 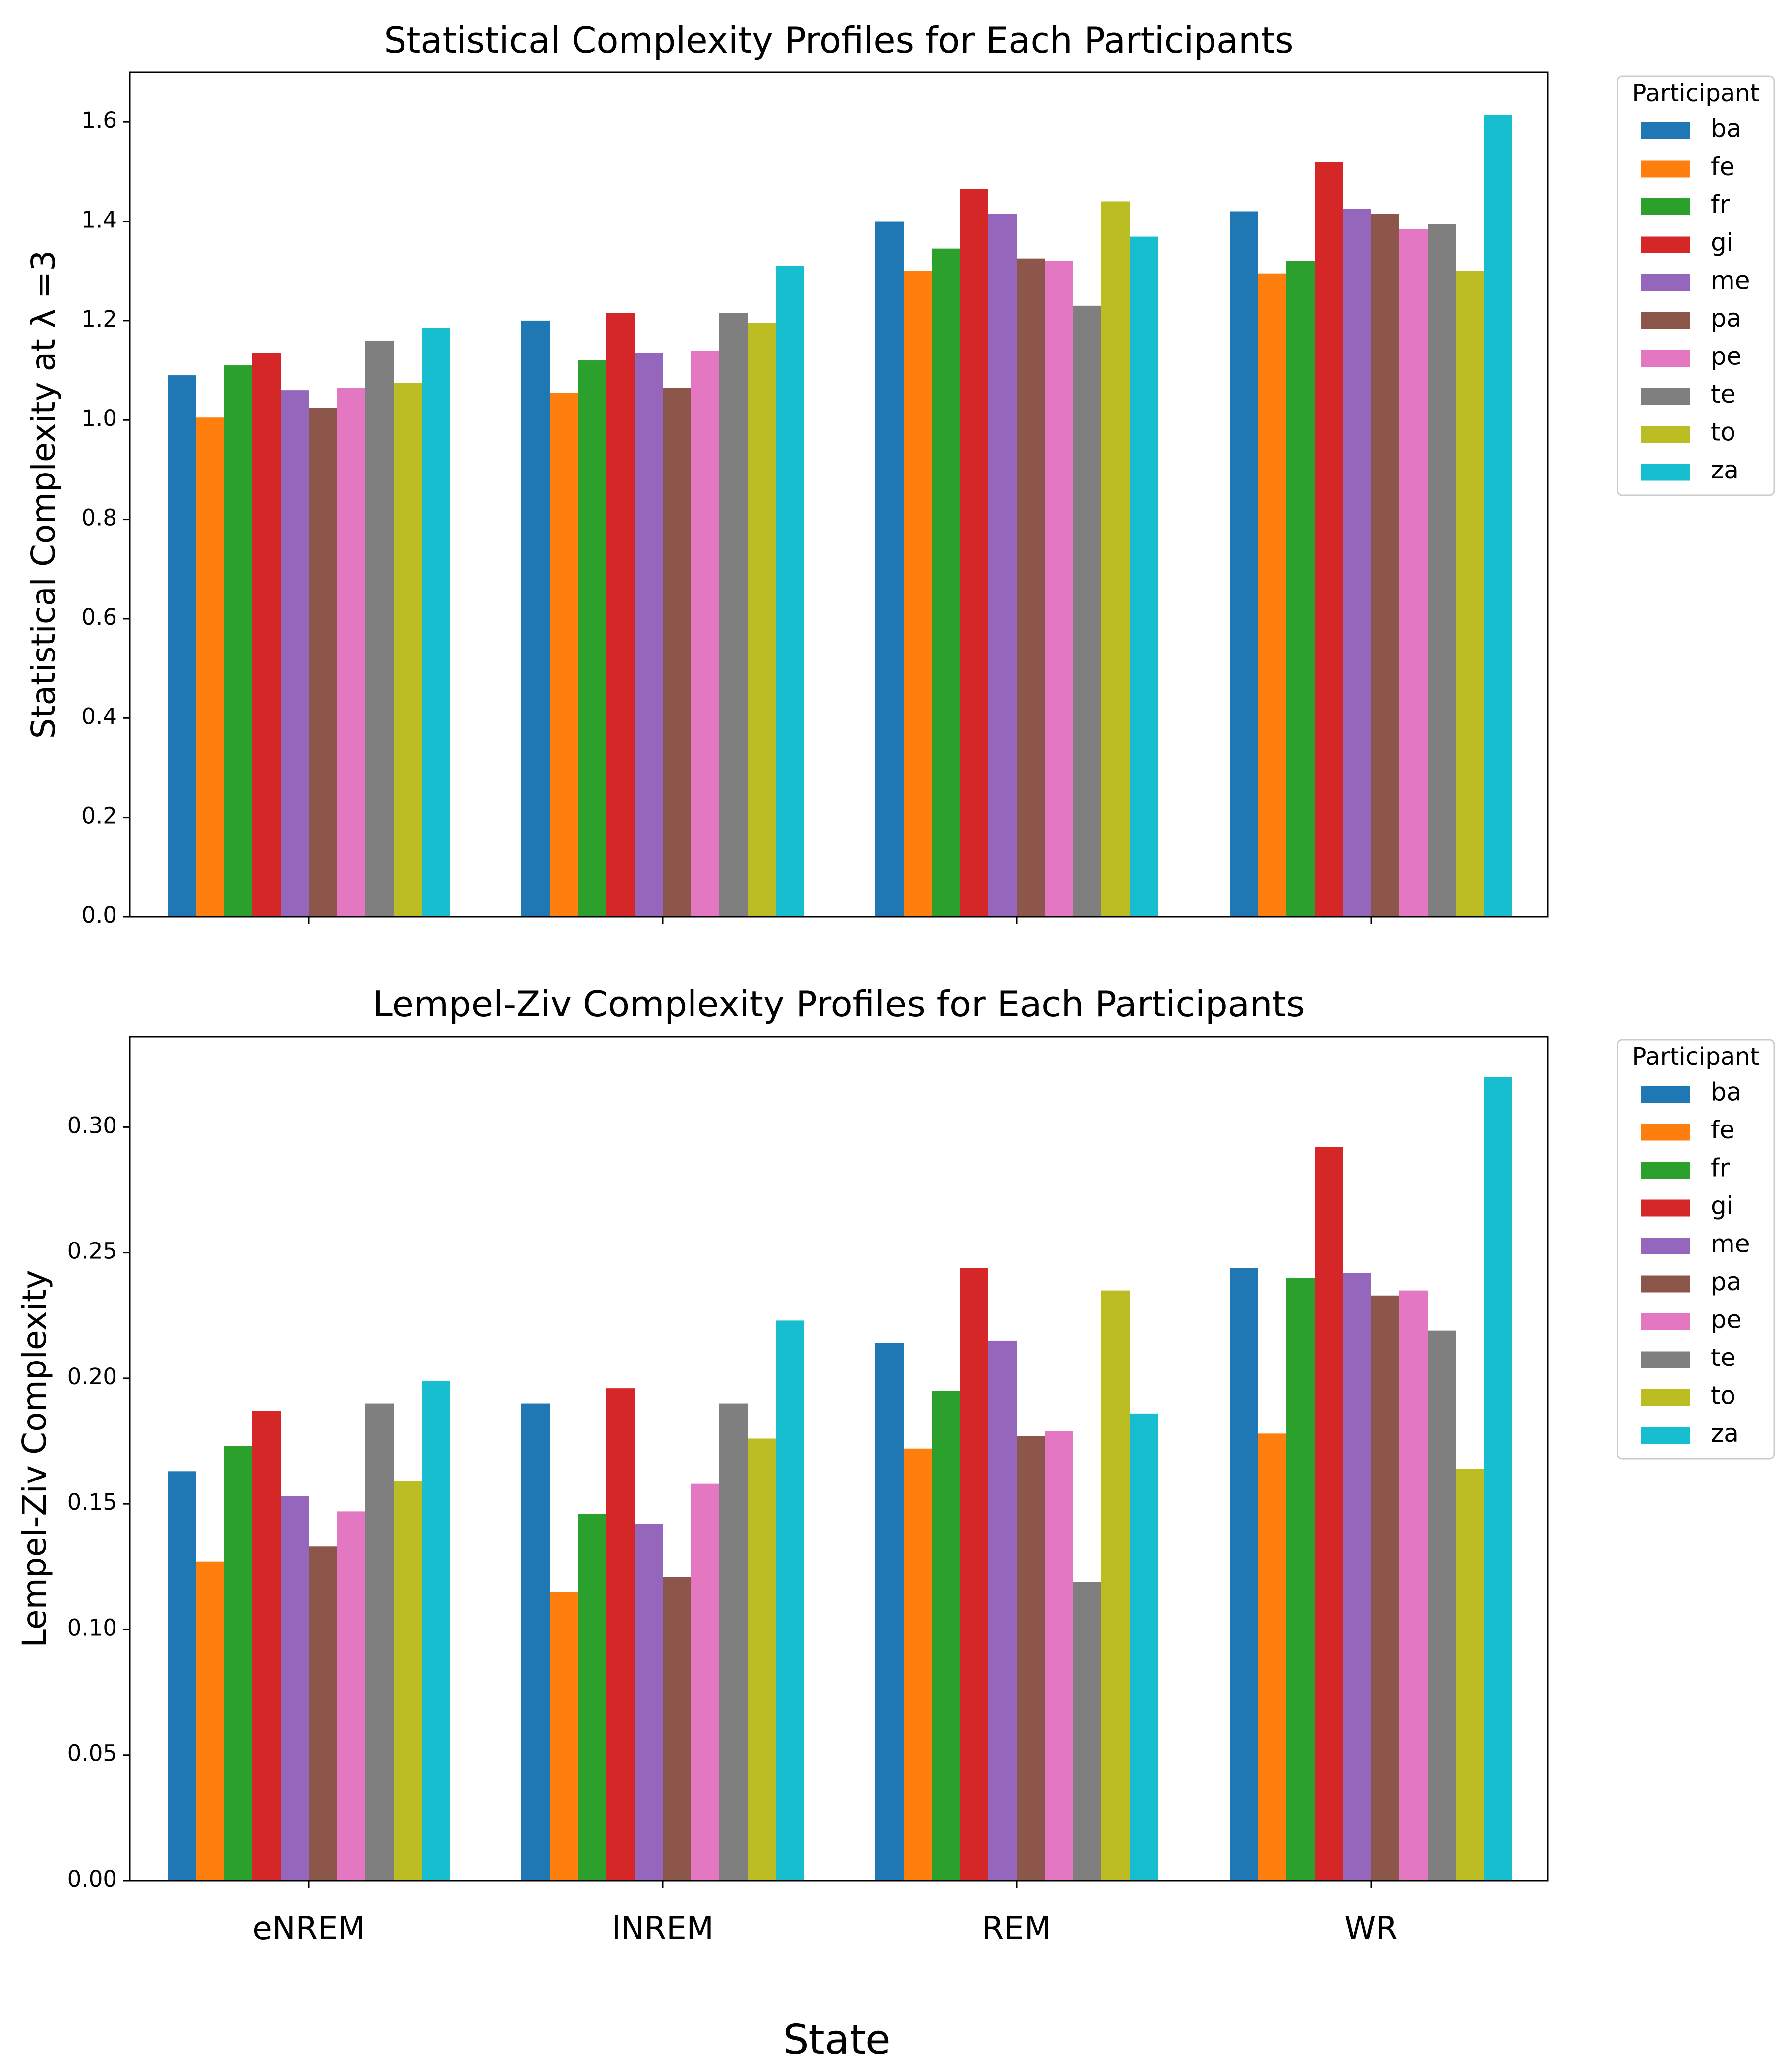 I want to click on y-tick-label: 0.15, so click(x=92, y=1502).